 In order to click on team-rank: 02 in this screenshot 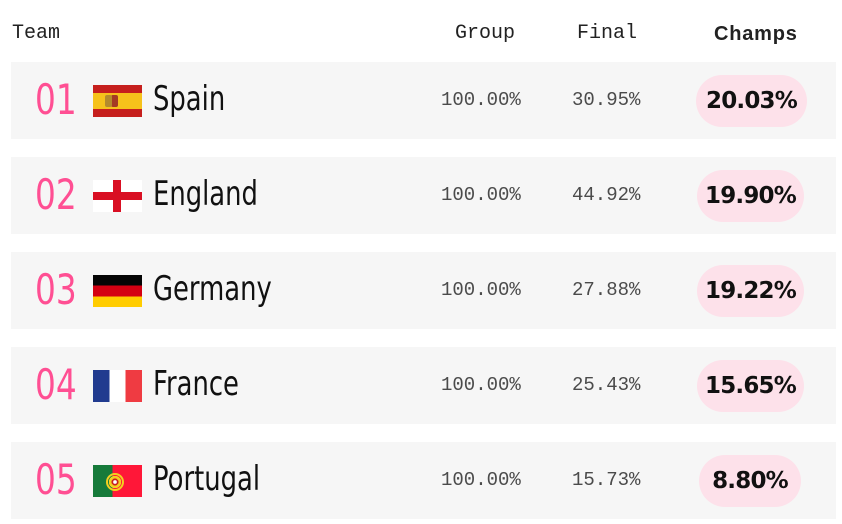, I will do `click(56, 195)`.